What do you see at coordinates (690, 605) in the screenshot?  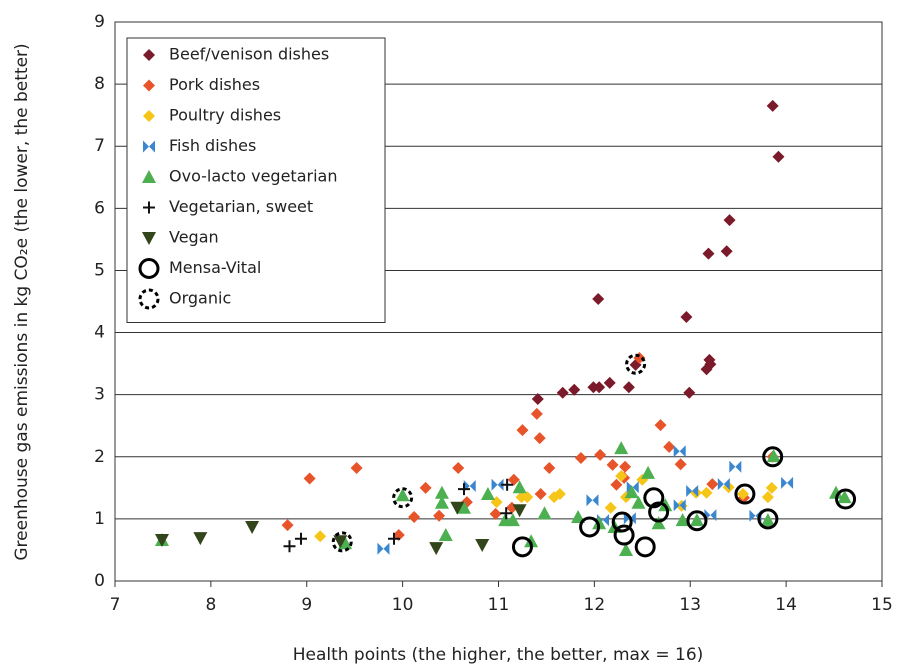 I see `x-tick-label: 13` at bounding box center [690, 605].